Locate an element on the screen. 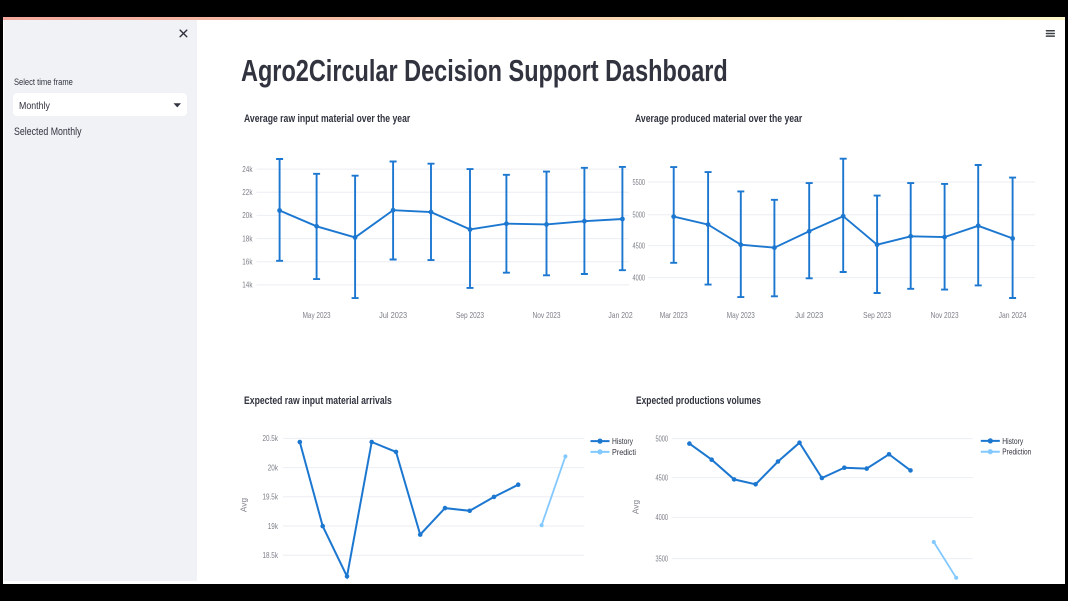  svg-text: 24k is located at coordinates (247, 169).